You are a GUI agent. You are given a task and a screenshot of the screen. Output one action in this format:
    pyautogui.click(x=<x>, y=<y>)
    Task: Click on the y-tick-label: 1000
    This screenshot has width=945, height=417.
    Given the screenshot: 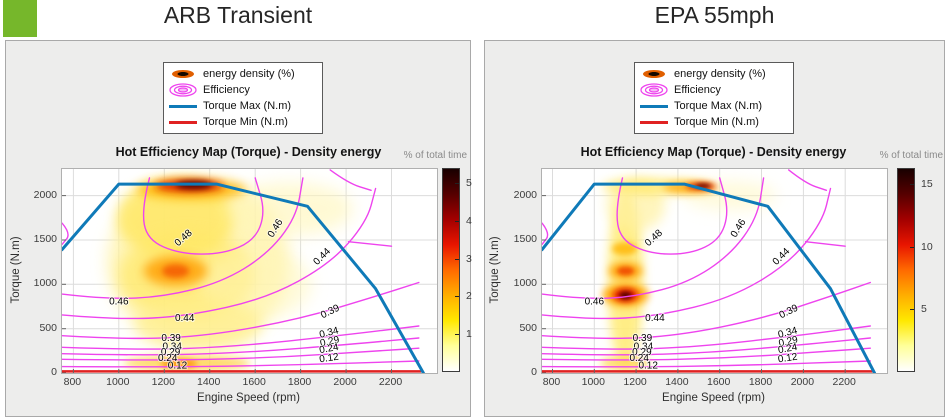 What is the action you would take?
    pyautogui.click(x=45, y=283)
    